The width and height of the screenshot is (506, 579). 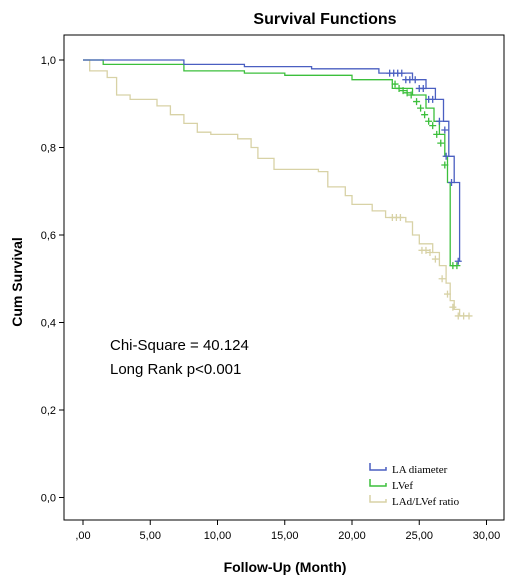 What do you see at coordinates (175, 369) in the screenshot?
I see `log-rank-annotation: Long Rank p<0.001` at bounding box center [175, 369].